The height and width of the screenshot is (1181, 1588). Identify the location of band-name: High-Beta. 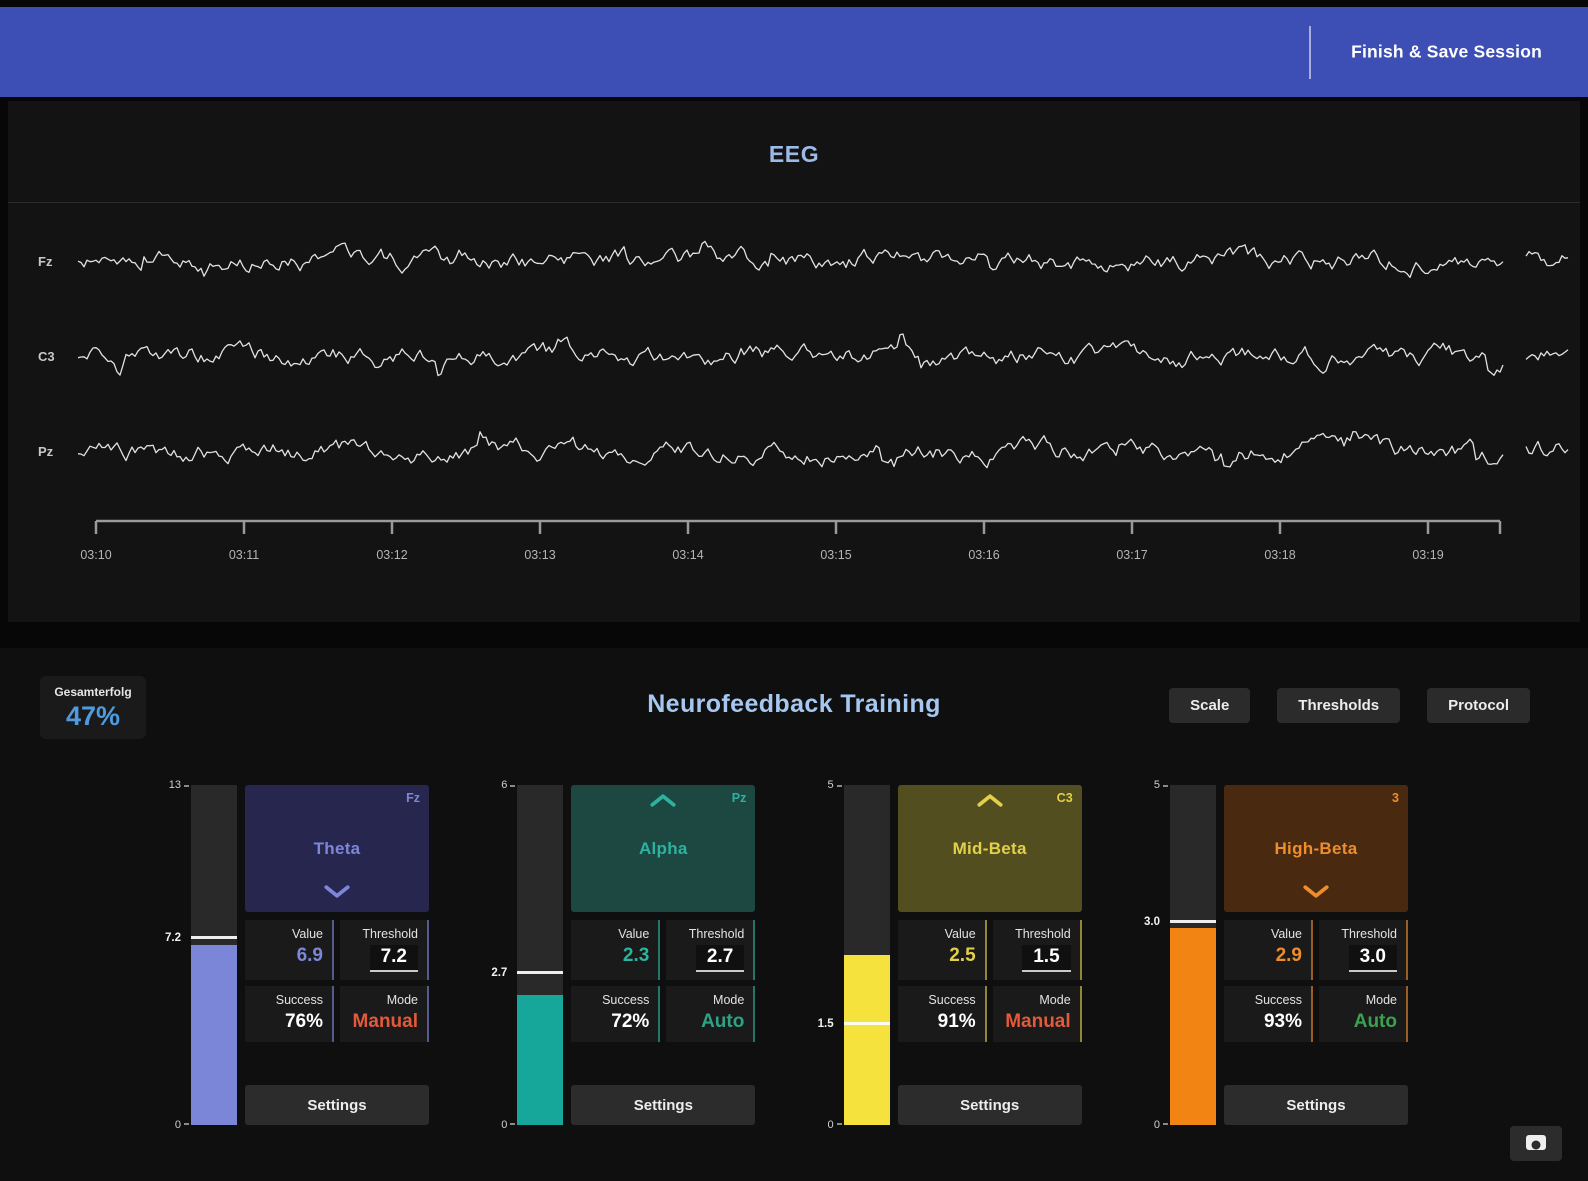
(1316, 848).